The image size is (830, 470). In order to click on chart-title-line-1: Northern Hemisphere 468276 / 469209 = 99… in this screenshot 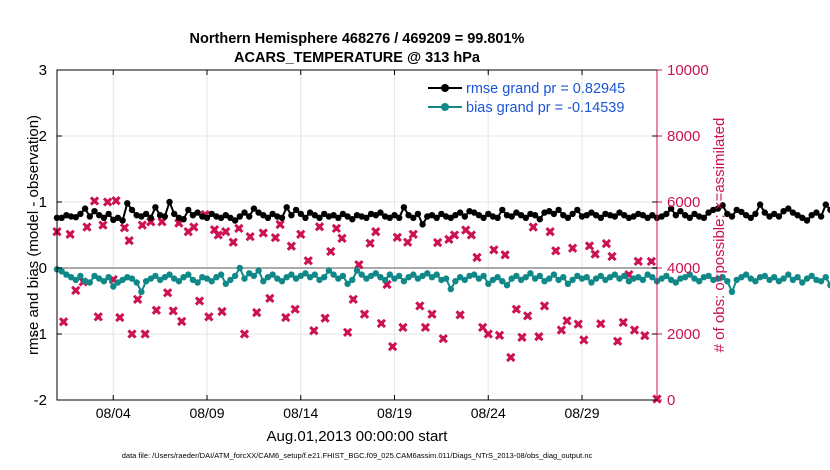, I will do `click(357, 39)`.